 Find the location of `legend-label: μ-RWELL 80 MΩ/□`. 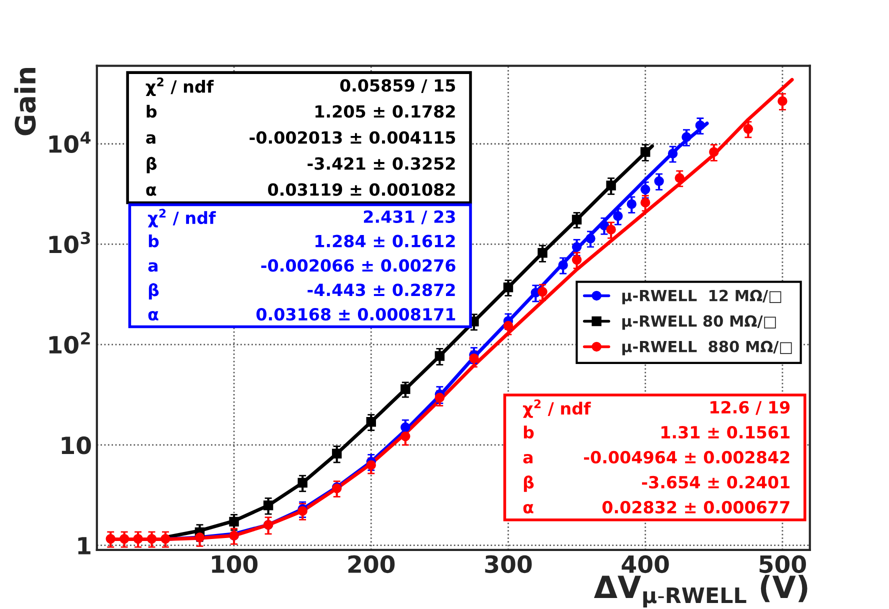

legend-label: μ-RWELL 80 MΩ/□ is located at coordinates (699, 322).